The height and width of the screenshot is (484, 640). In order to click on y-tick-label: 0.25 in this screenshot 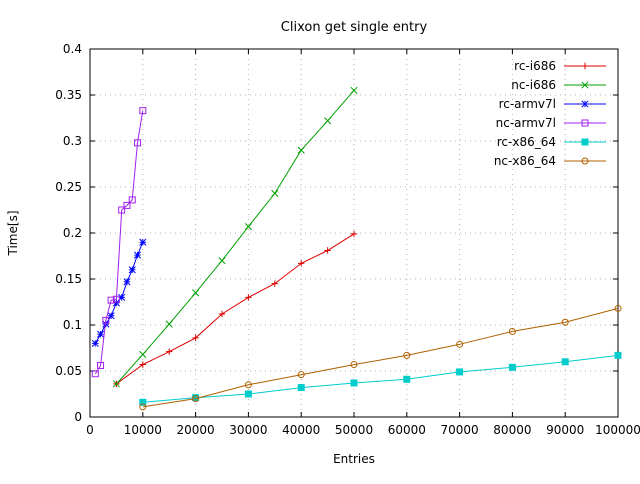, I will do `click(68, 187)`.